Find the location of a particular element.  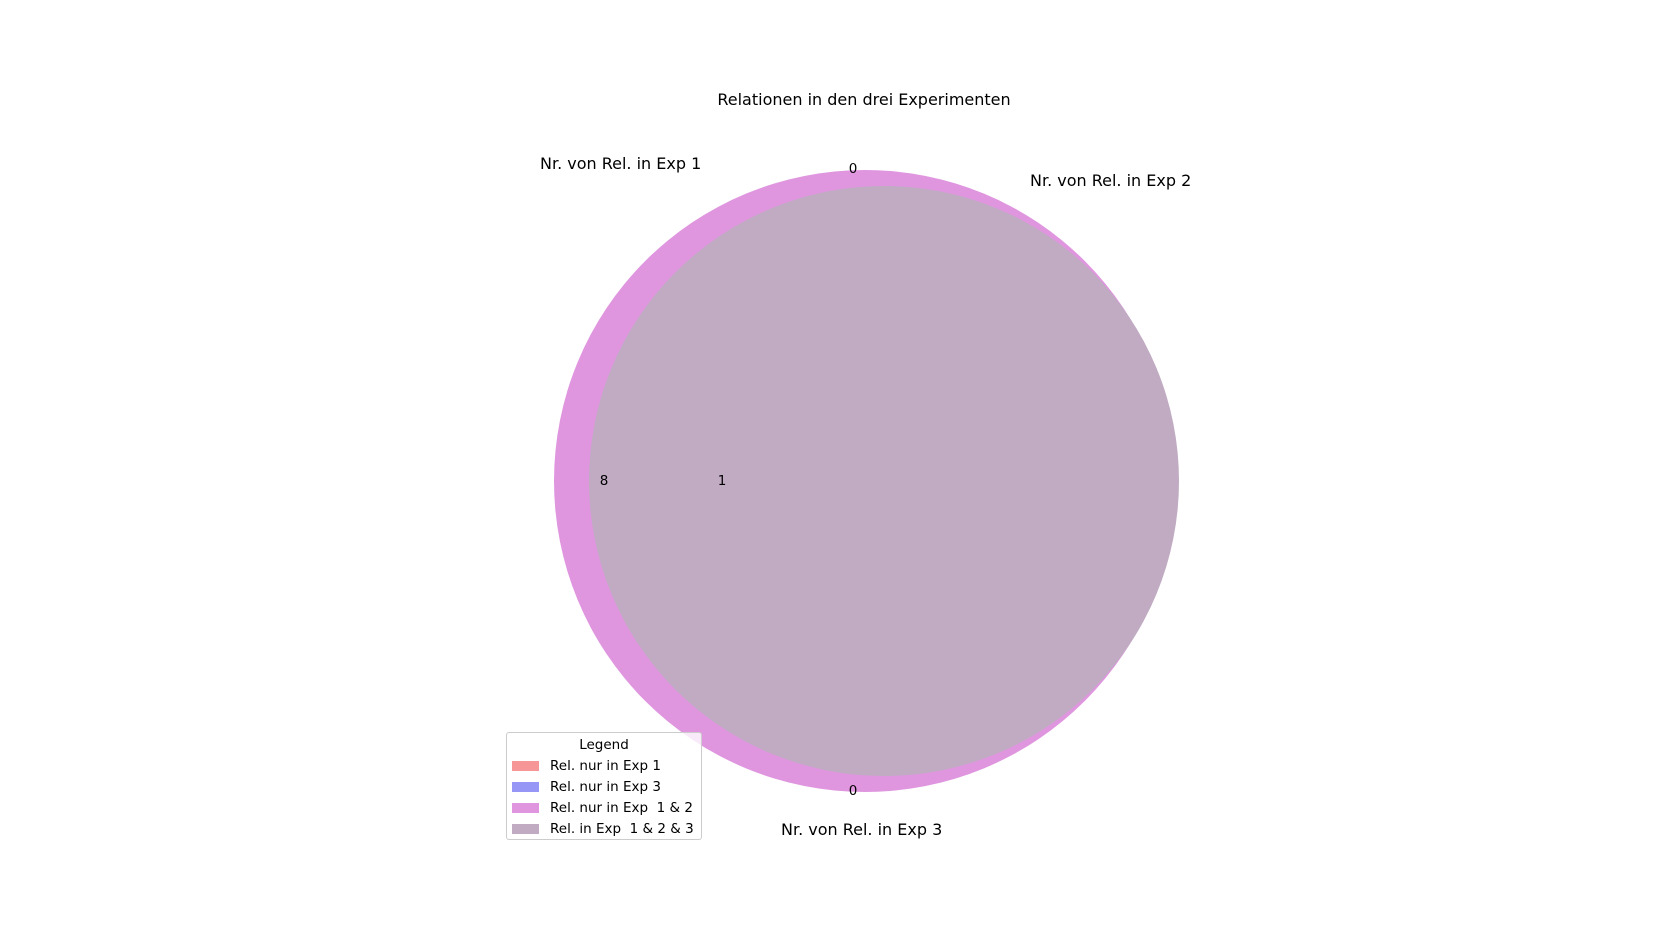

legend-item-label: Rel. nur in Exp 3 is located at coordinates (605, 787).